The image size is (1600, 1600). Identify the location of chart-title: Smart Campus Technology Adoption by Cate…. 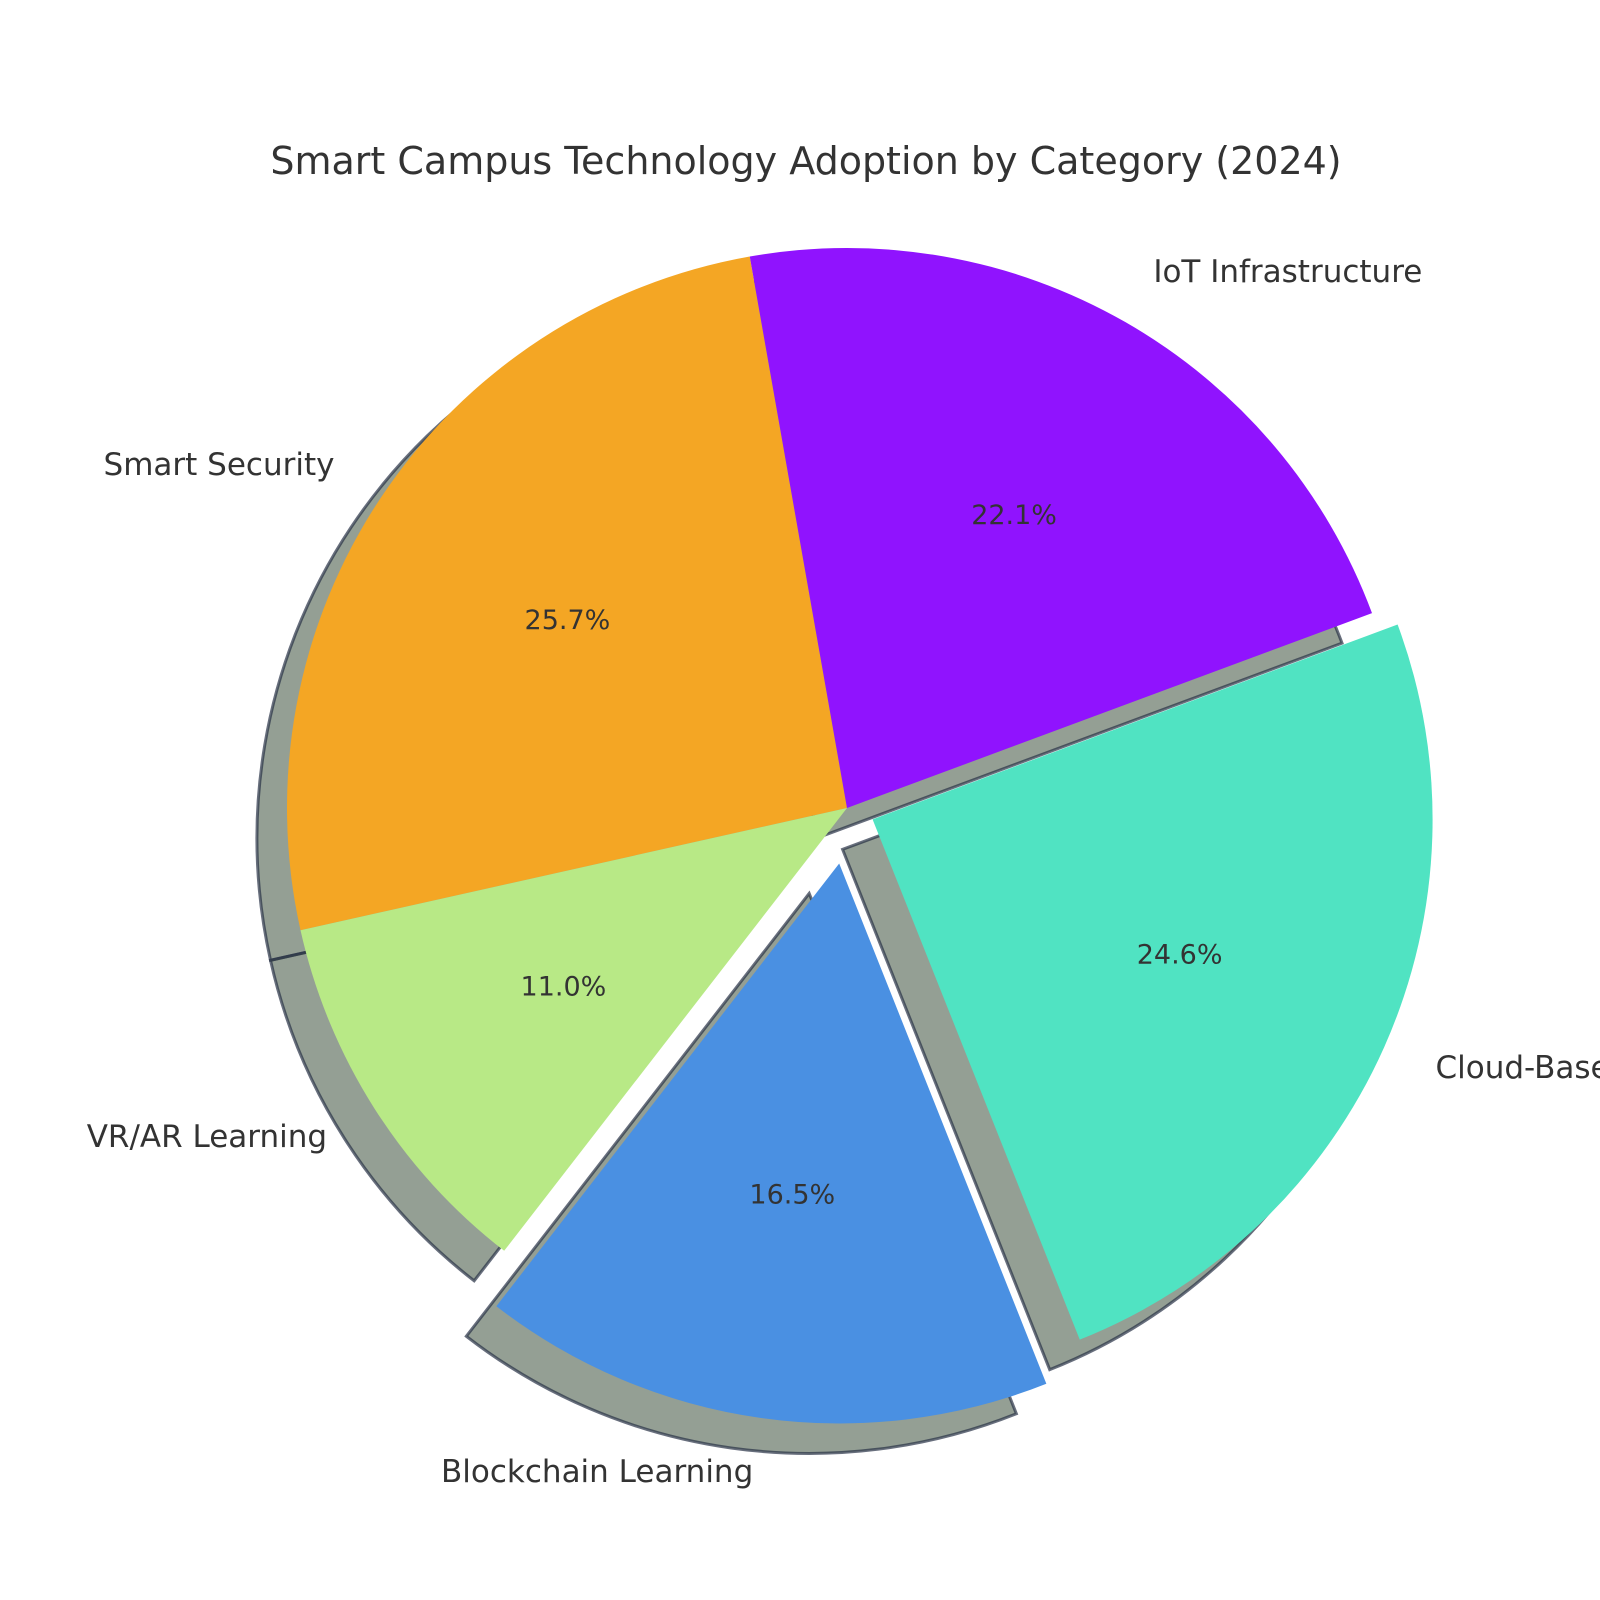
(805, 161).